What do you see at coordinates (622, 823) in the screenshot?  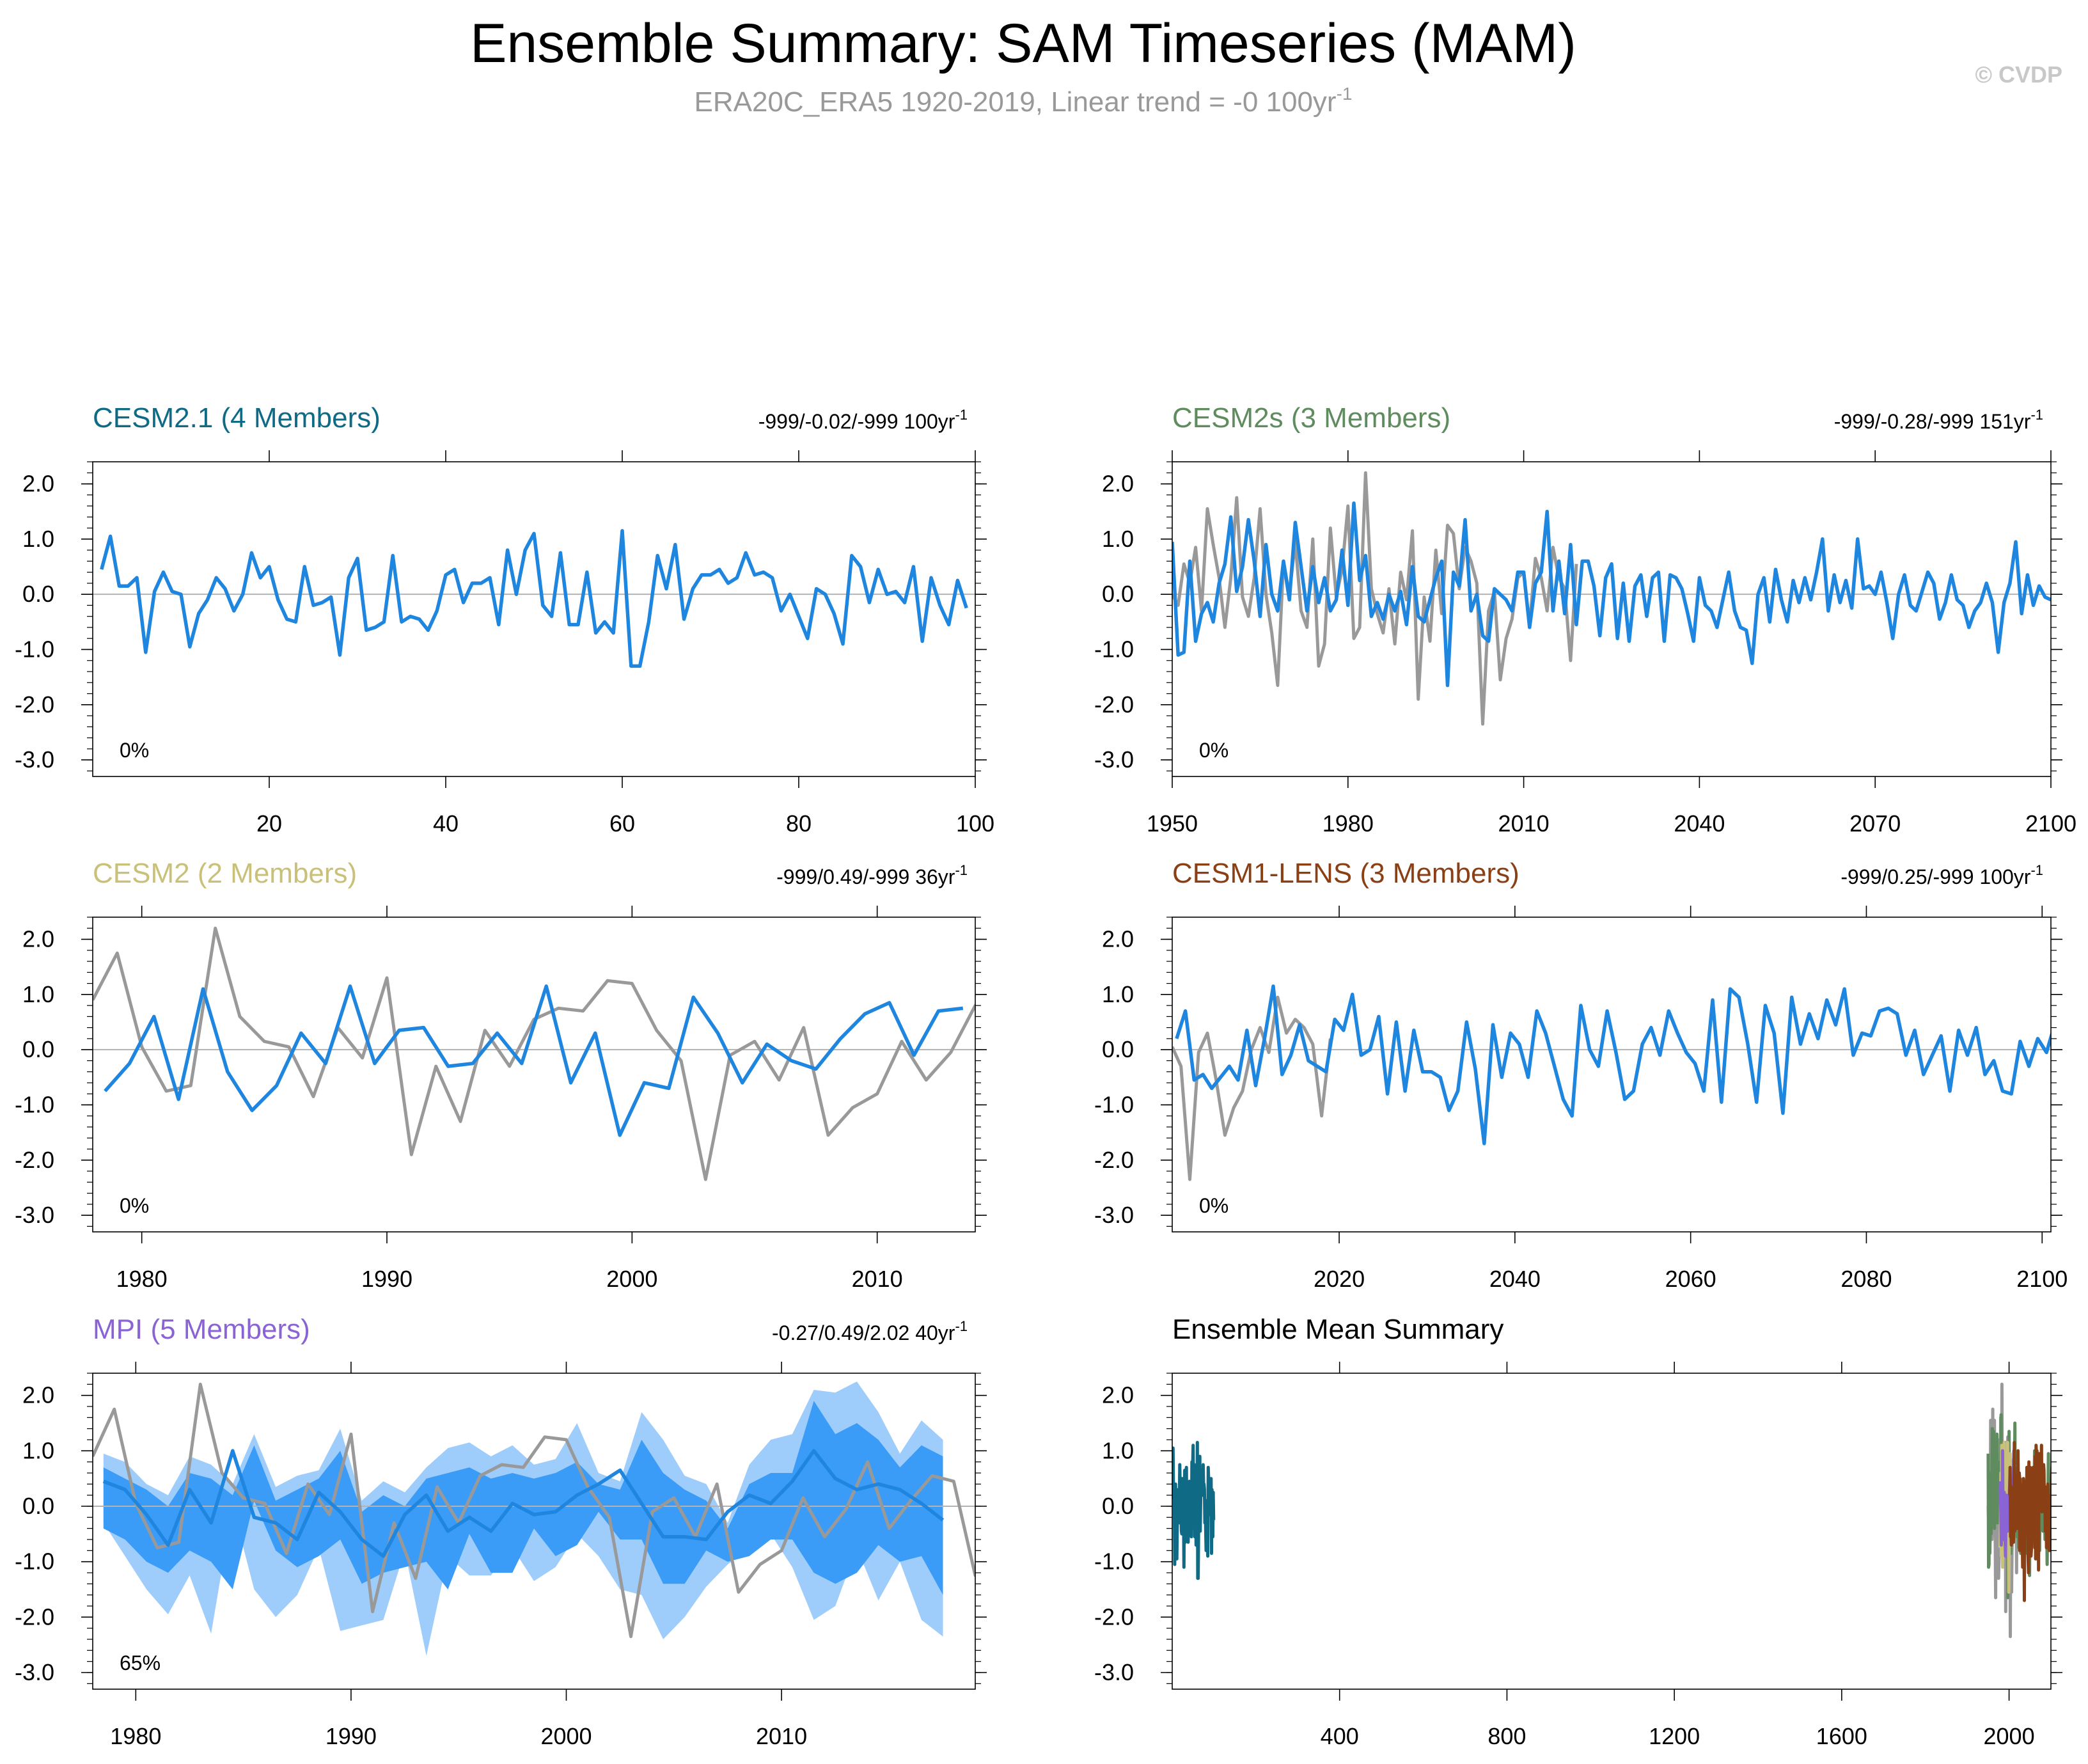 I see `x-tick-label: 60` at bounding box center [622, 823].